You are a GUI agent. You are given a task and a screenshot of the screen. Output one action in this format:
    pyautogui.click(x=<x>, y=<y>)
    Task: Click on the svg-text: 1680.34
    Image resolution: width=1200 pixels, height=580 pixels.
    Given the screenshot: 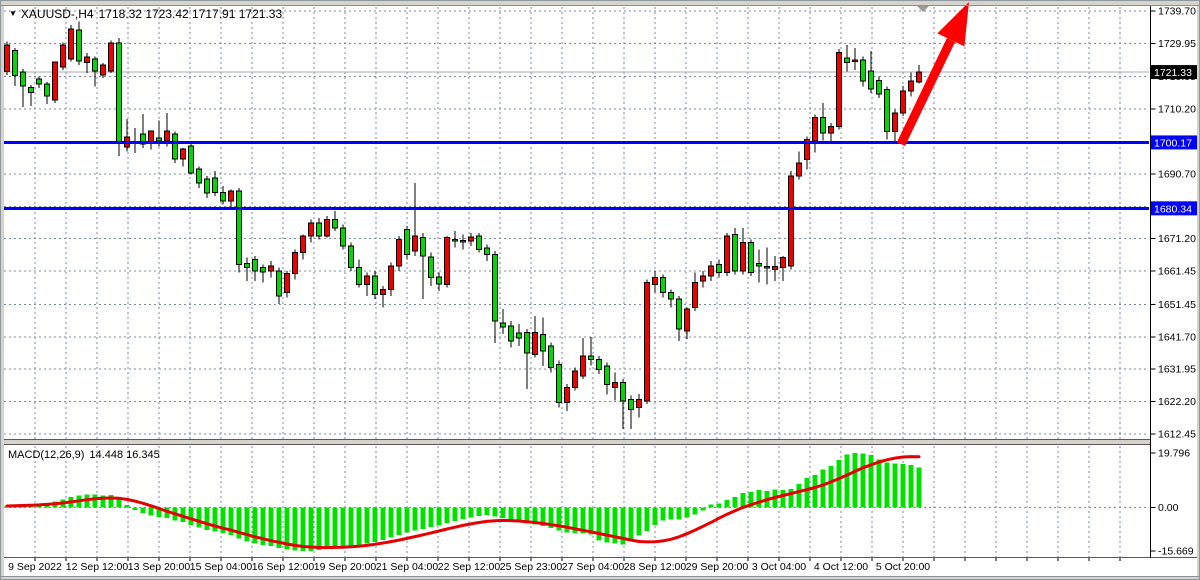 What is the action you would take?
    pyautogui.click(x=1173, y=209)
    